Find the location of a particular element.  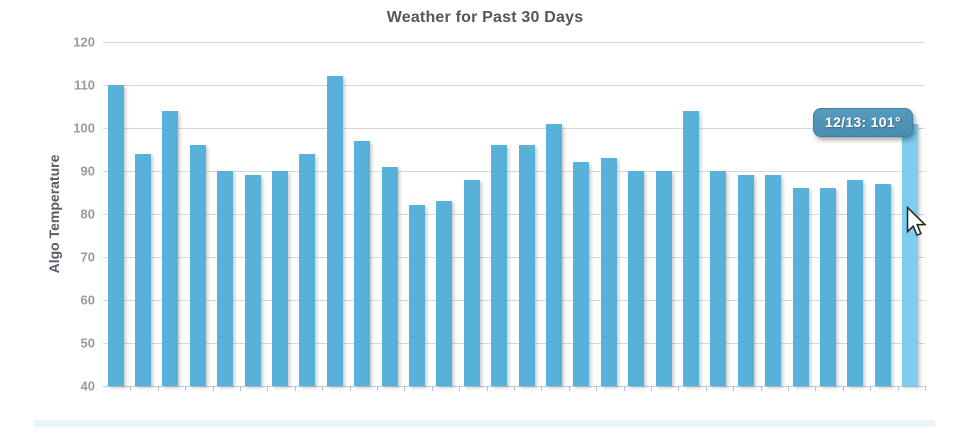

y-tick-label: 80 is located at coordinates (87, 214).